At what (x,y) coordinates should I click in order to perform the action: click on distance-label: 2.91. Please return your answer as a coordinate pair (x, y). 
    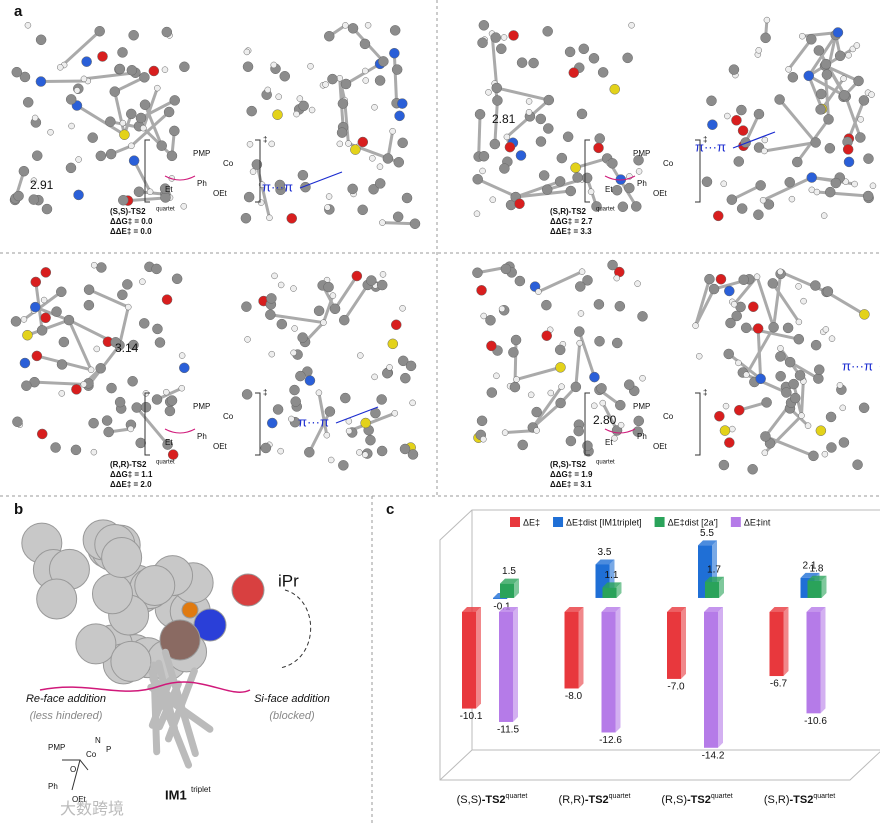
    Looking at the image, I should click on (42, 185).